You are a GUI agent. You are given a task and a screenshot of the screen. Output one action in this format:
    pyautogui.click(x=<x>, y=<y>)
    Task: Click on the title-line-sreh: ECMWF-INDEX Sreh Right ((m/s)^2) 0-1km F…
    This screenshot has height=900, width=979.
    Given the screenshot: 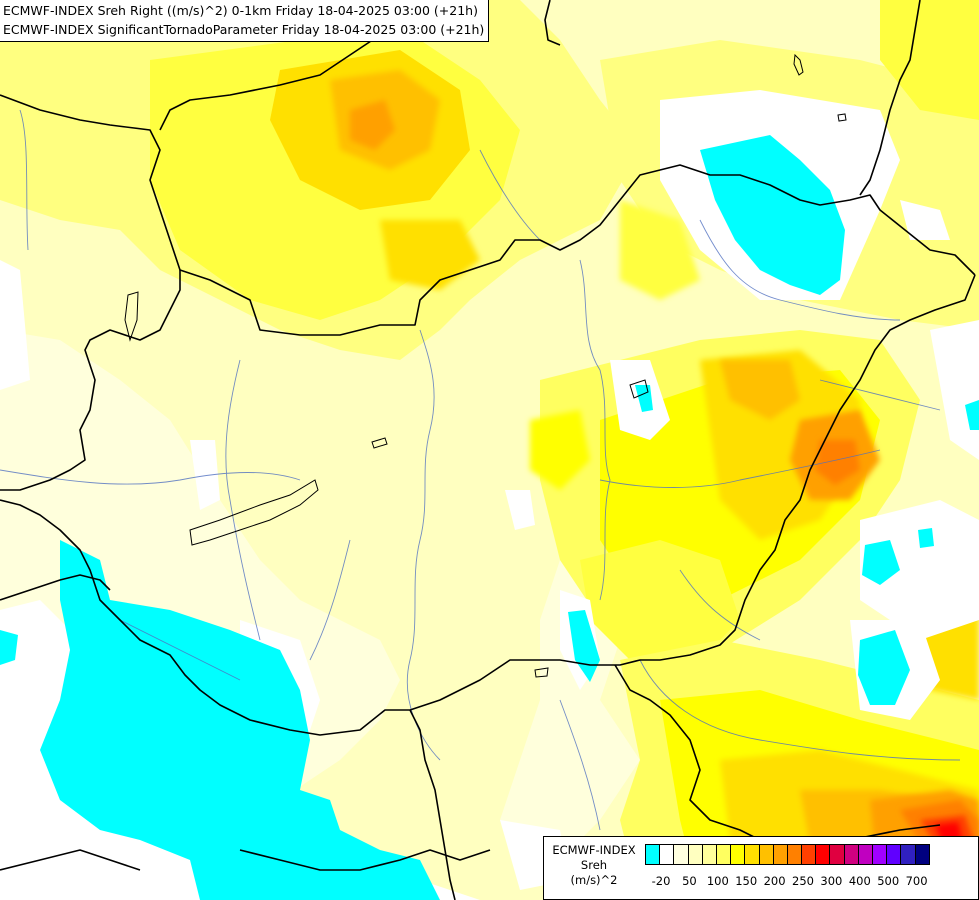 What is the action you would take?
    pyautogui.click(x=240, y=10)
    